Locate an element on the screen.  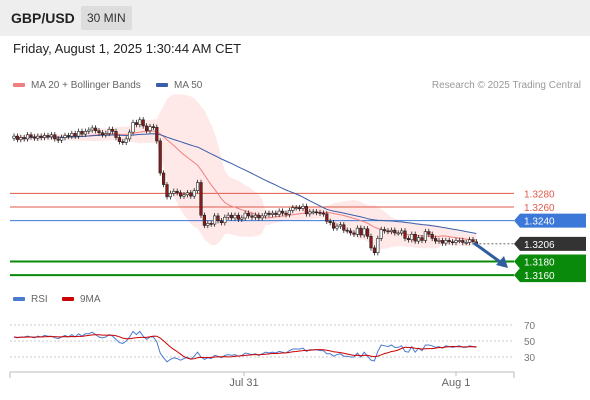
timeframe-badge: 30 MIN is located at coordinates (106, 18).